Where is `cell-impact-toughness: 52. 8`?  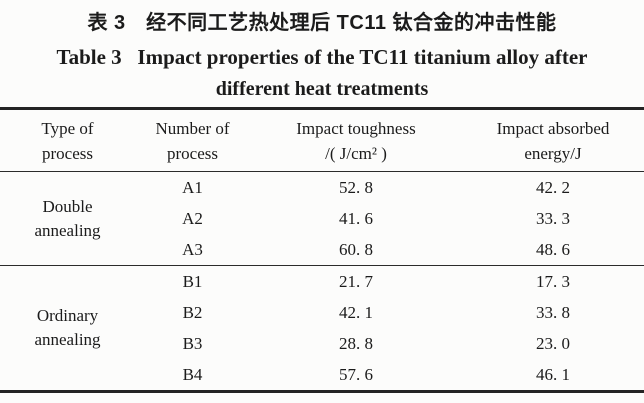
cell-impact-toughness: 52. 8 is located at coordinates (356, 187).